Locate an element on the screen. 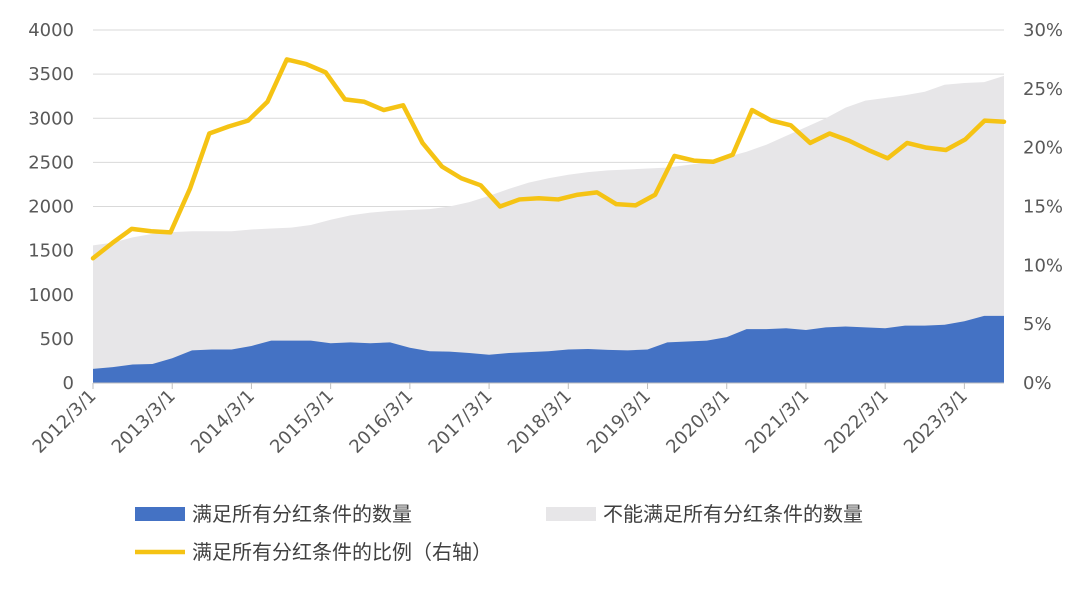  x-tick-label: 2018/3/1 is located at coordinates (540, 422).